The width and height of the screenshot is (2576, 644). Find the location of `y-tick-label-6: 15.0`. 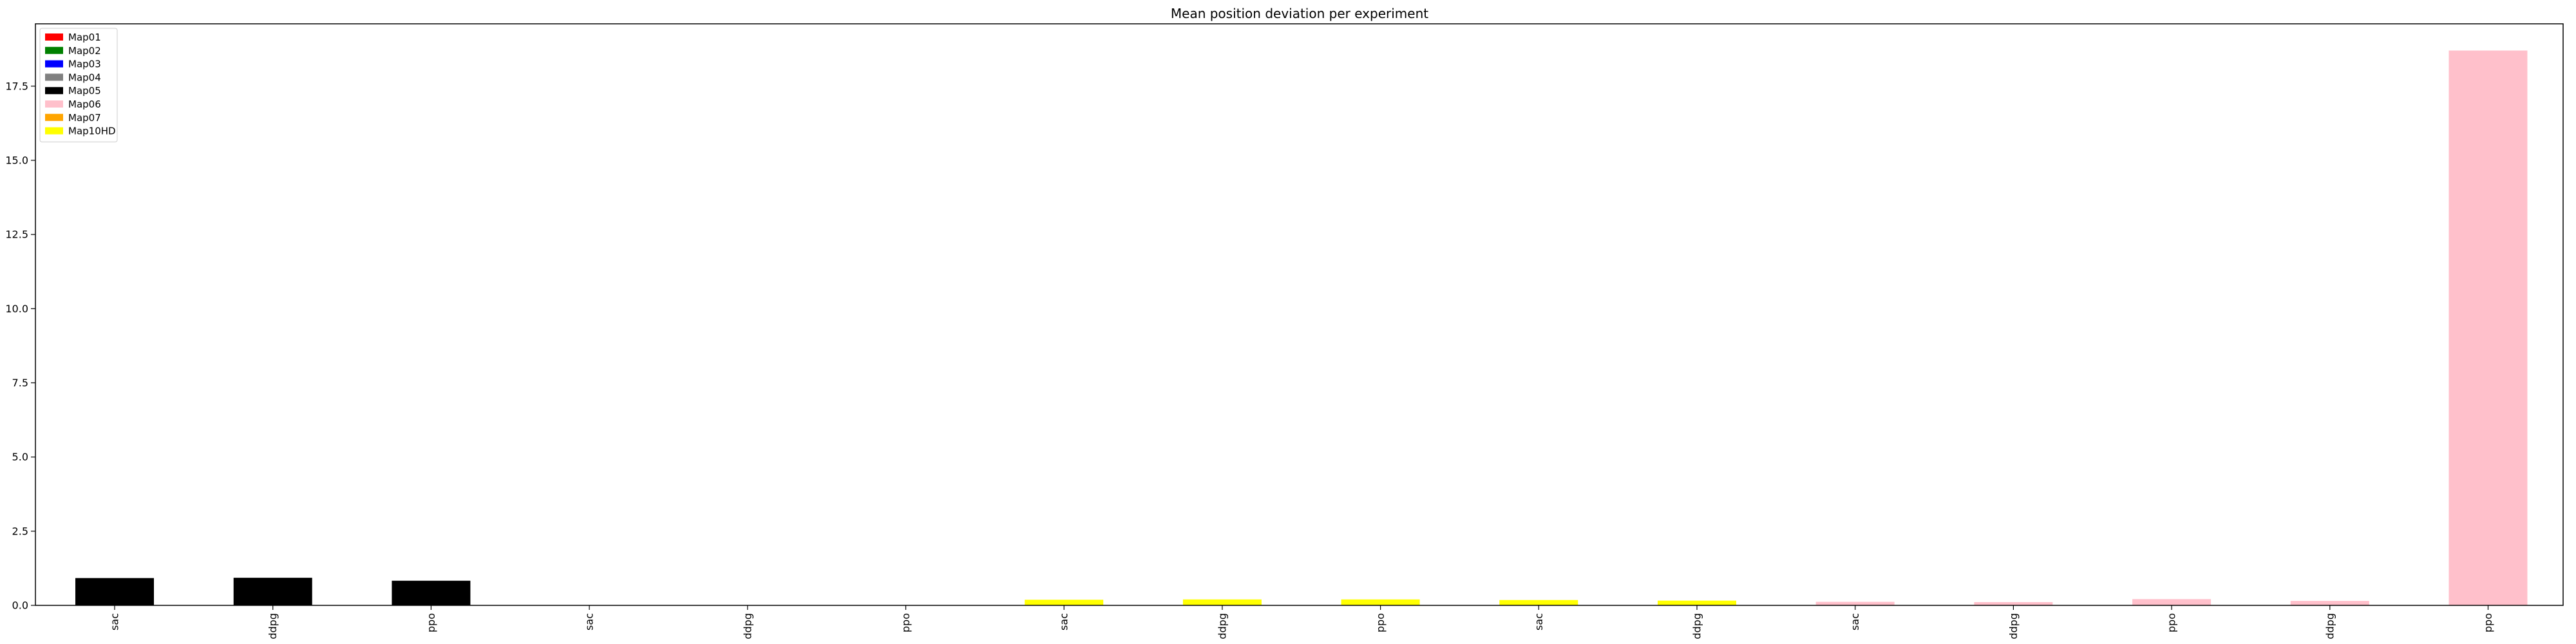

y-tick-label-6: 15.0 is located at coordinates (16, 160).